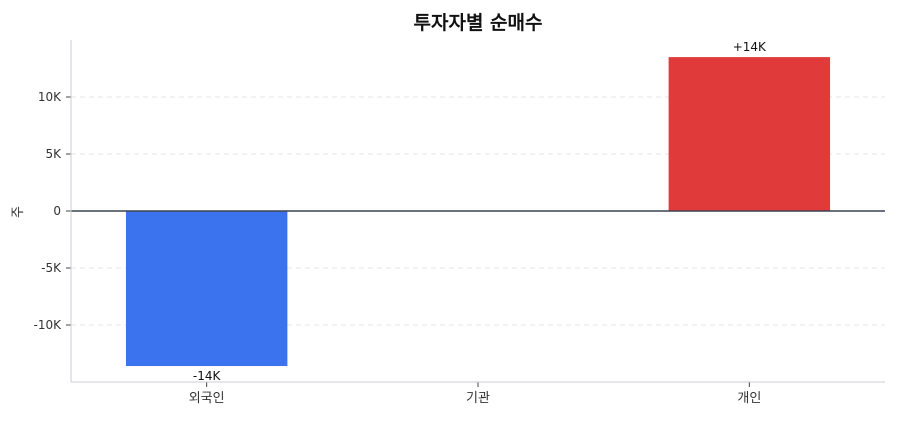  I want to click on y-tick-label: 0, so click(57, 211).